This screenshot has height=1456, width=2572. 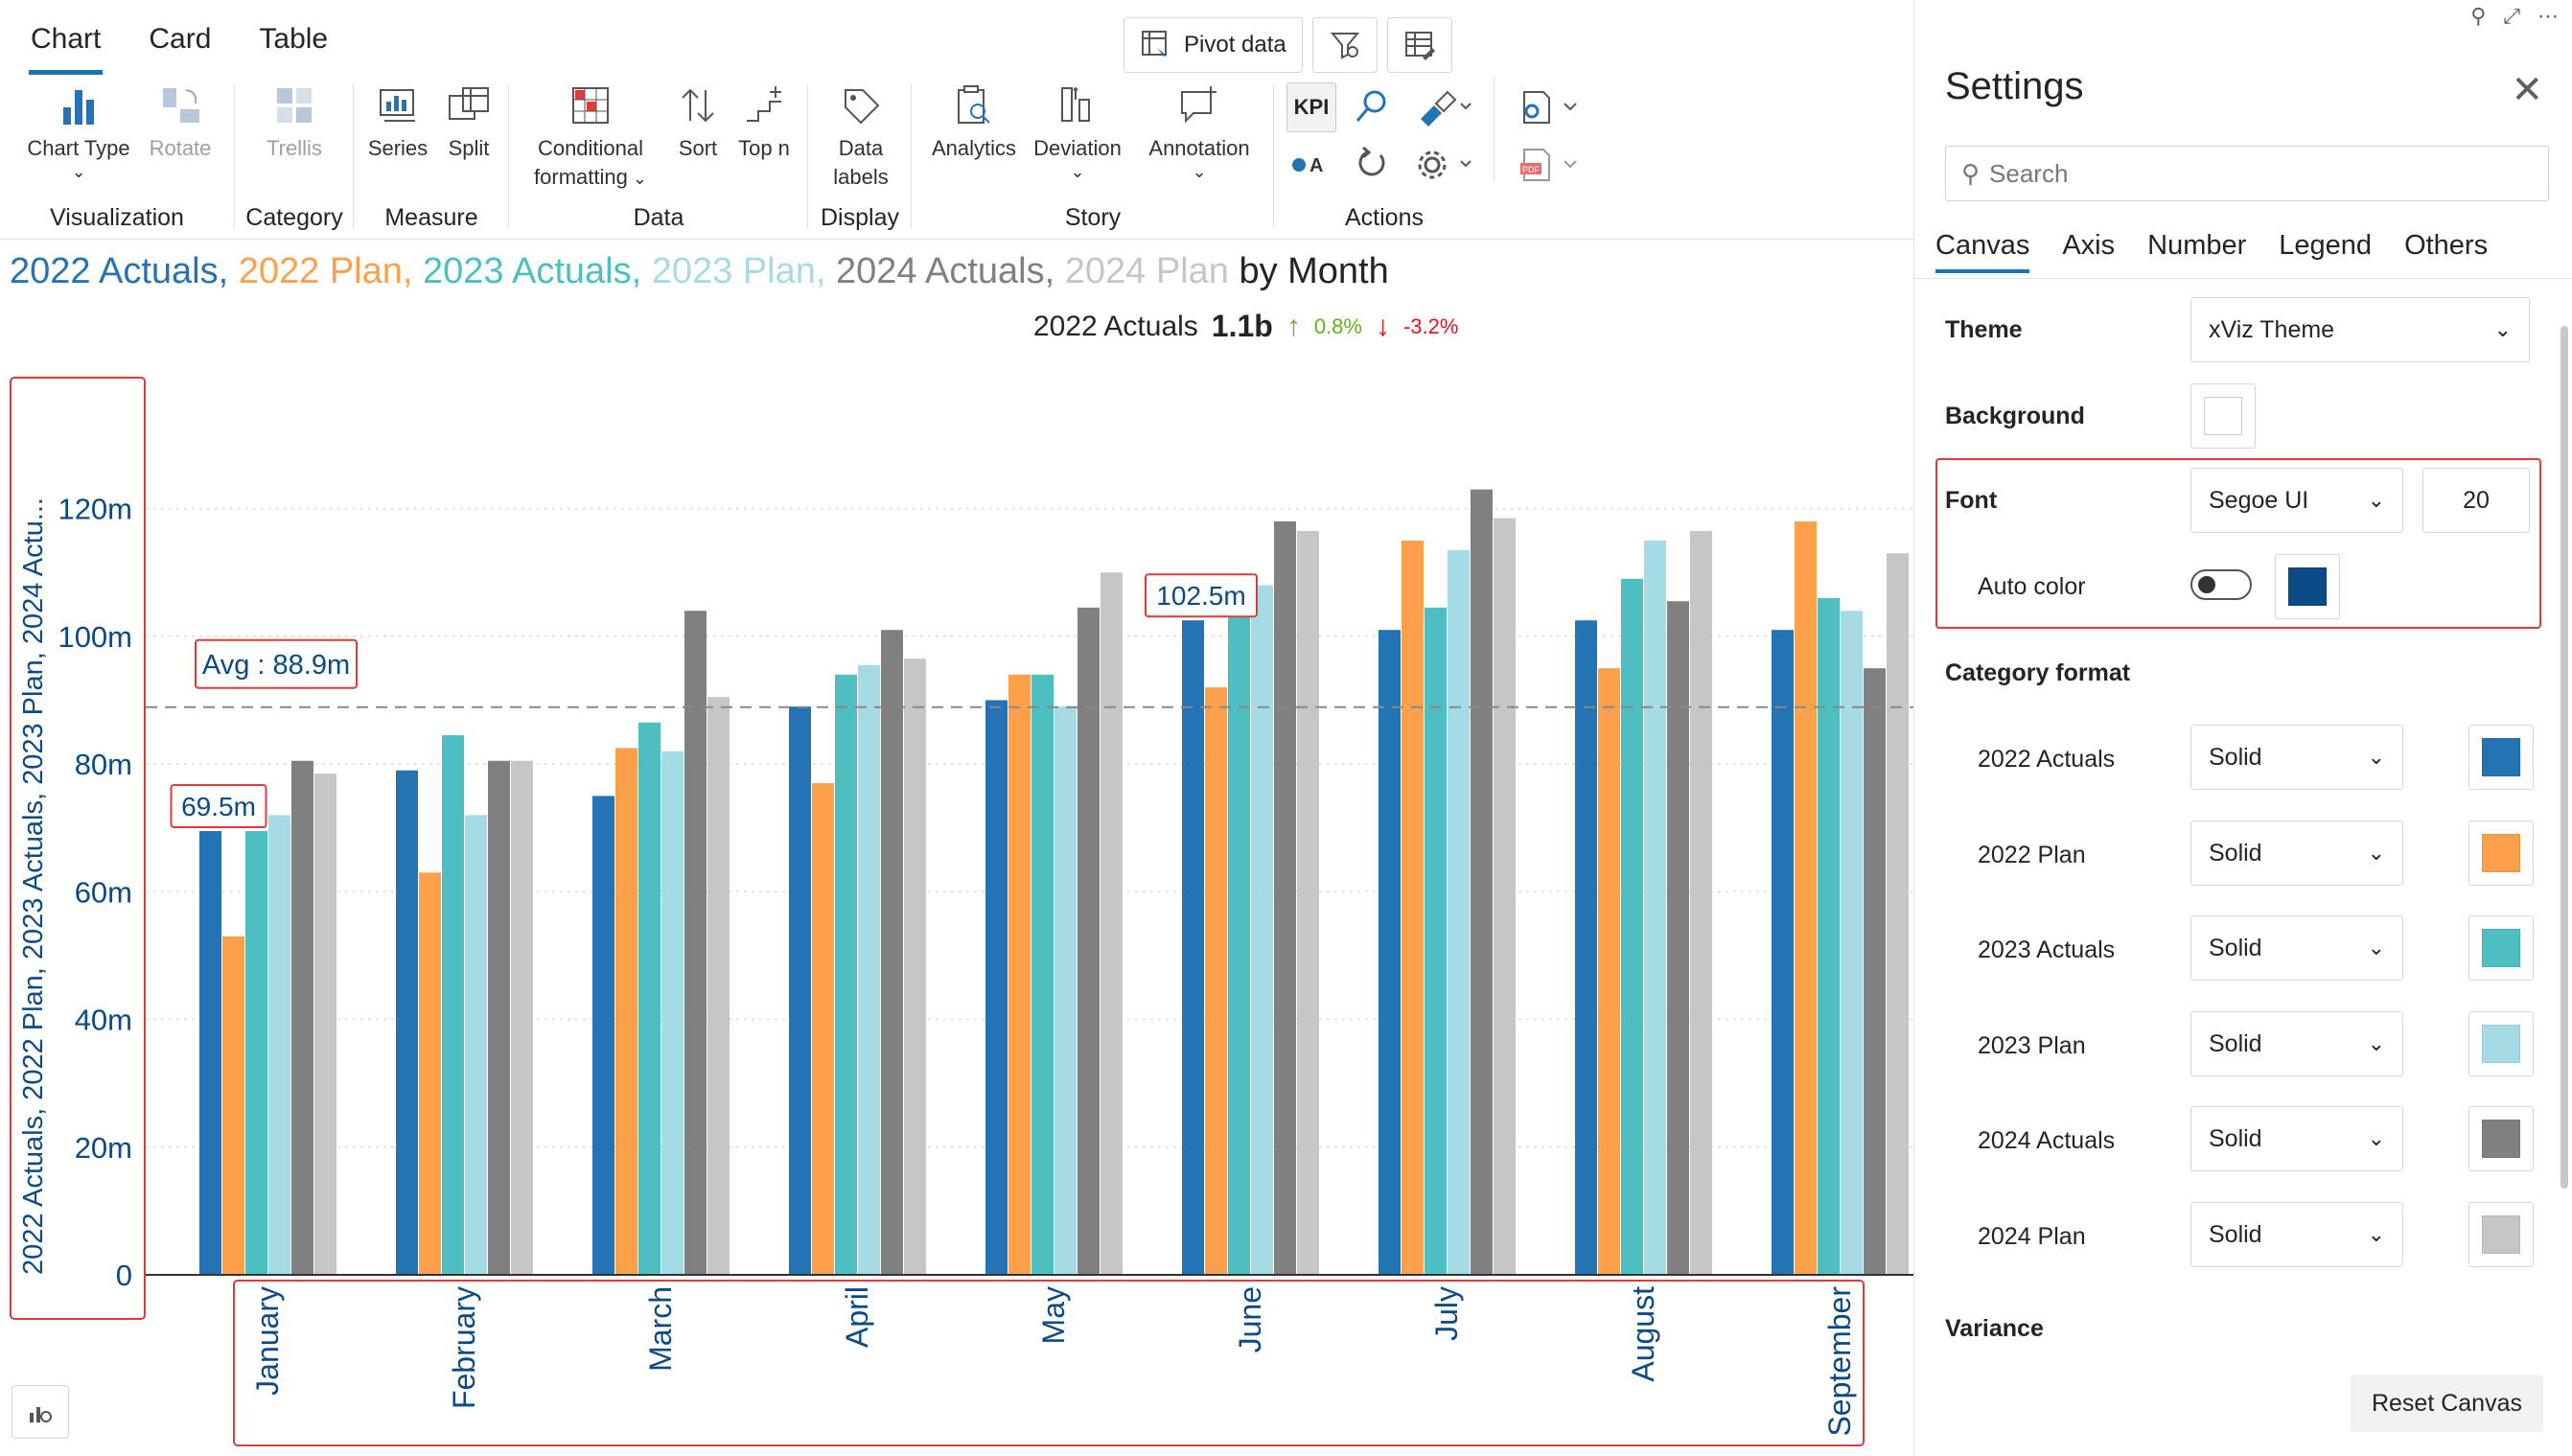 What do you see at coordinates (861, 137) in the screenshot?
I see `data-labels-button: Data labels` at bounding box center [861, 137].